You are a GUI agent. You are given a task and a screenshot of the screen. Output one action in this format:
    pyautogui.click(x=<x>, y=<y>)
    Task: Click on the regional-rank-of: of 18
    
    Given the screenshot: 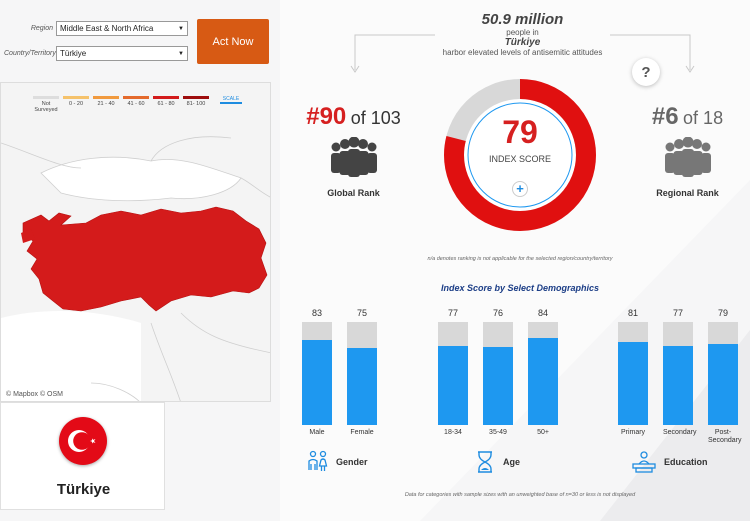 What is the action you would take?
    pyautogui.click(x=703, y=118)
    